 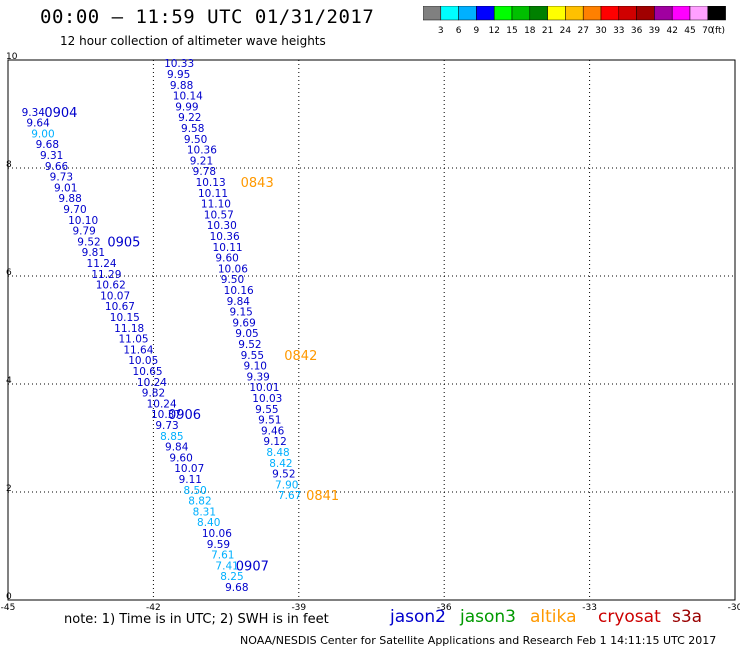 What do you see at coordinates (204, 512) in the screenshot?
I see `wave-height-value: 8.31` at bounding box center [204, 512].